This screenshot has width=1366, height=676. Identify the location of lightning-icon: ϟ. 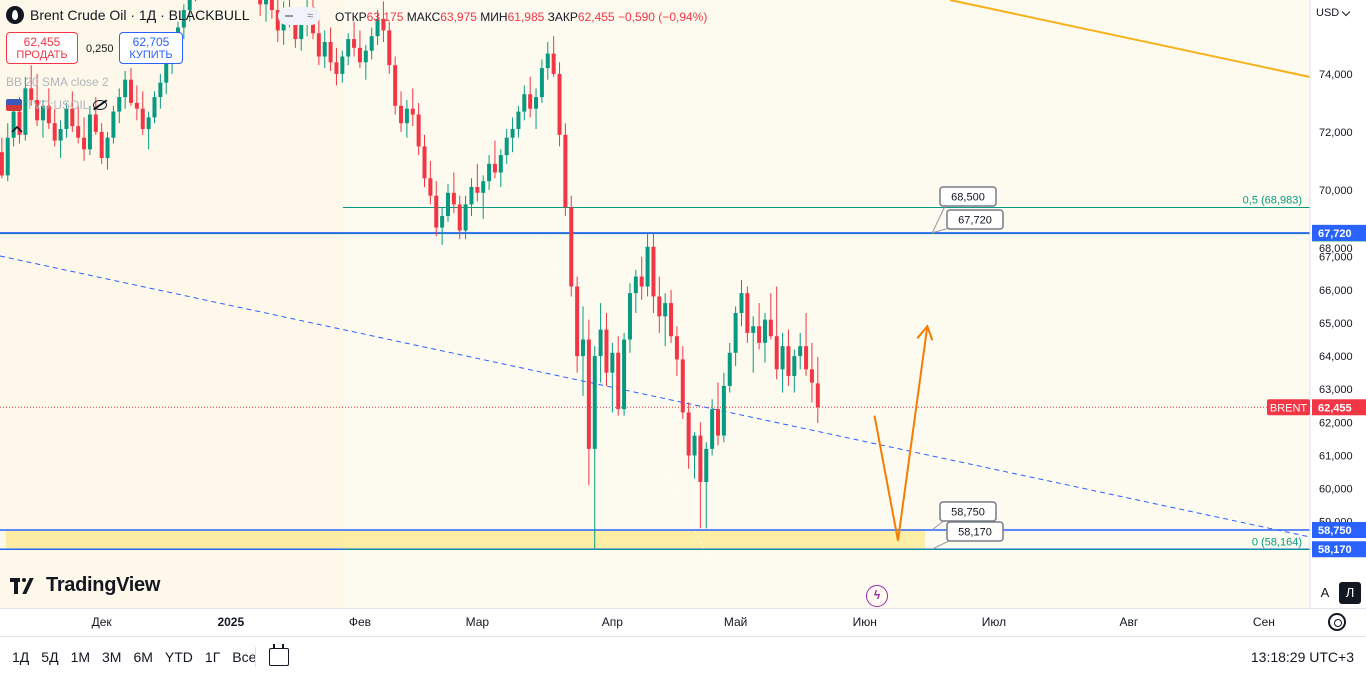
(877, 596).